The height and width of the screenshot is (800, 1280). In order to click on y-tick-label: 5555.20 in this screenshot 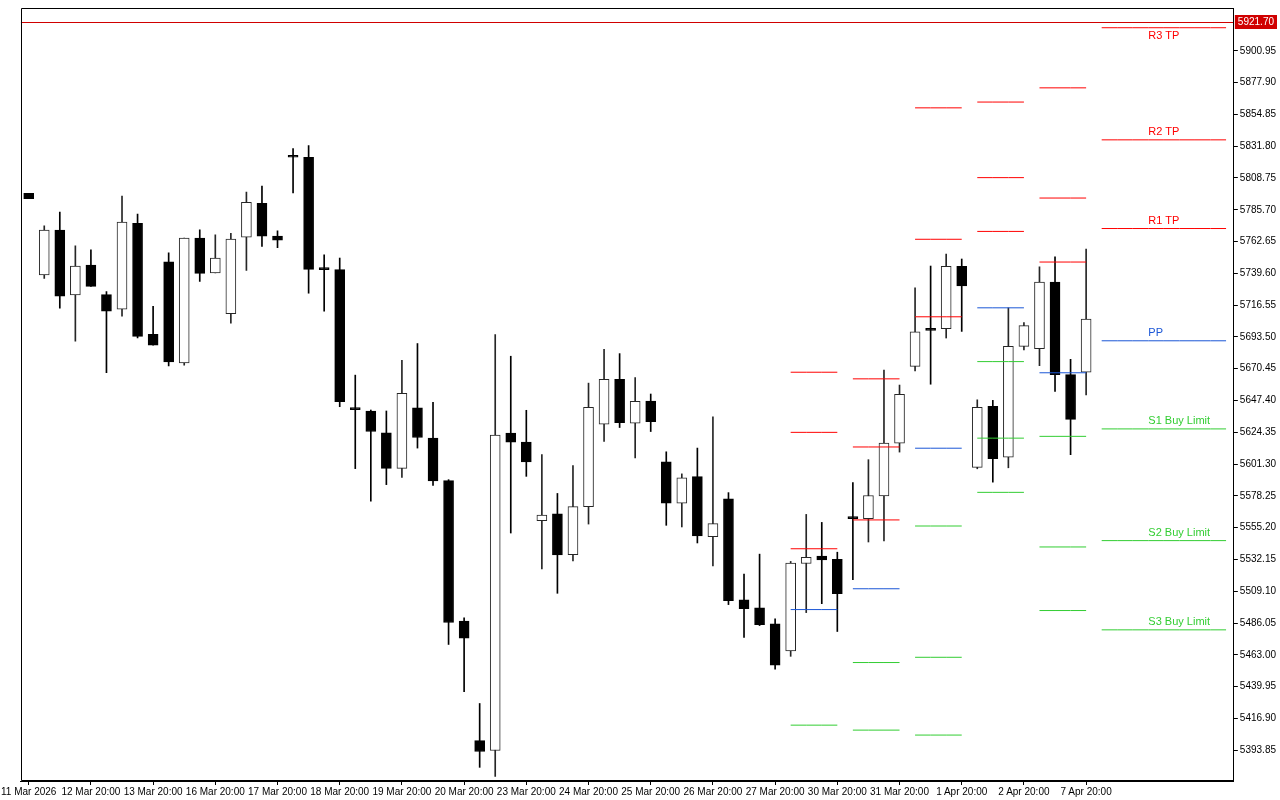, I will do `click(1258, 527)`.